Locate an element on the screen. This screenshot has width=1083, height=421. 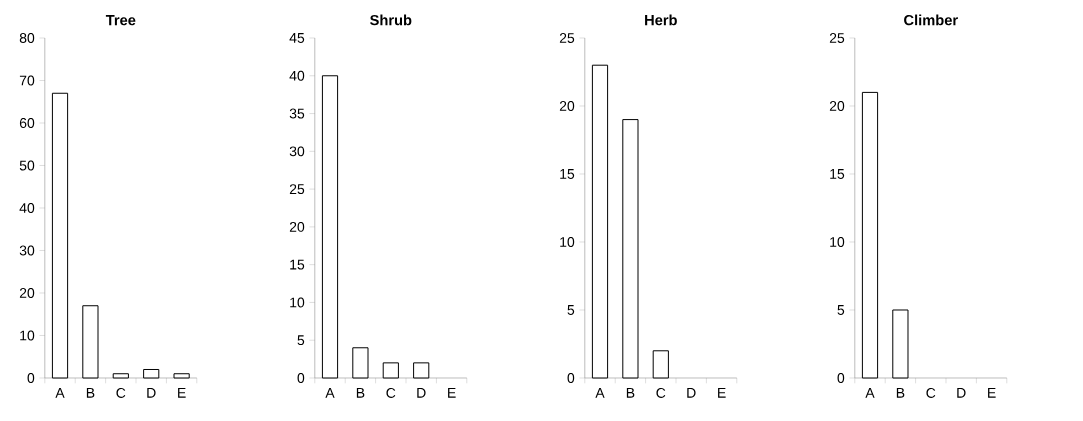
chart-title: Climber is located at coordinates (931, 20).